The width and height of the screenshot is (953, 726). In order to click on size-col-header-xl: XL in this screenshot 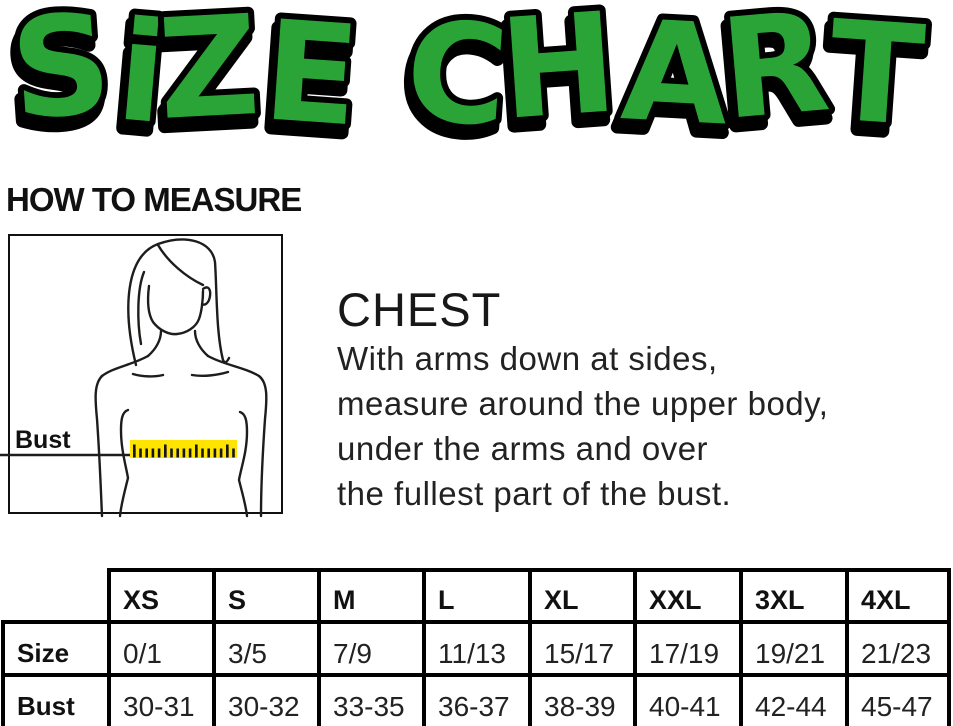, I will do `click(582, 596)`.